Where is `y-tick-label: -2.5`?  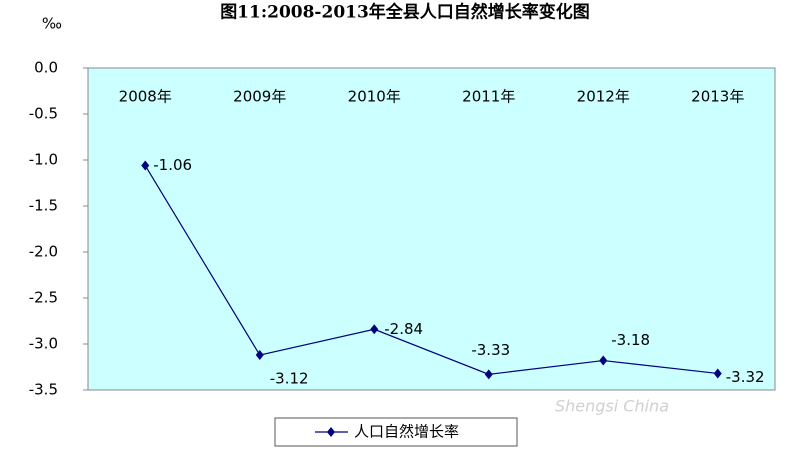 y-tick-label: -2.5 is located at coordinates (43, 298).